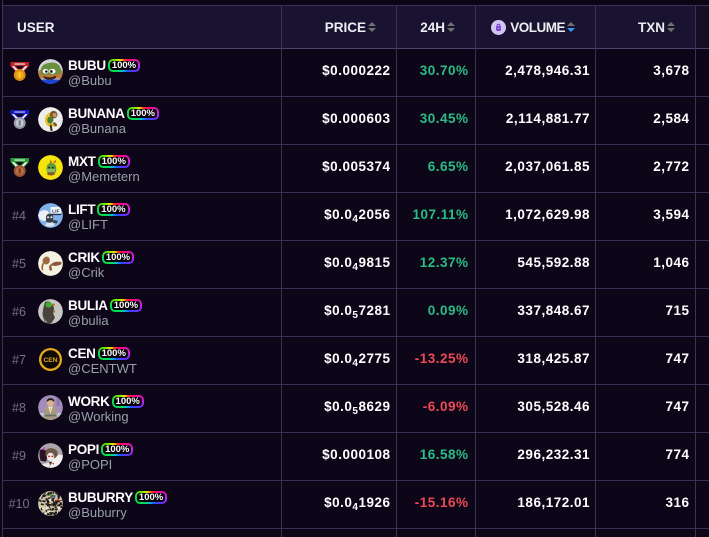  Describe the element at coordinates (50, 360) in the screenshot. I see `svg-text: CEN` at that location.